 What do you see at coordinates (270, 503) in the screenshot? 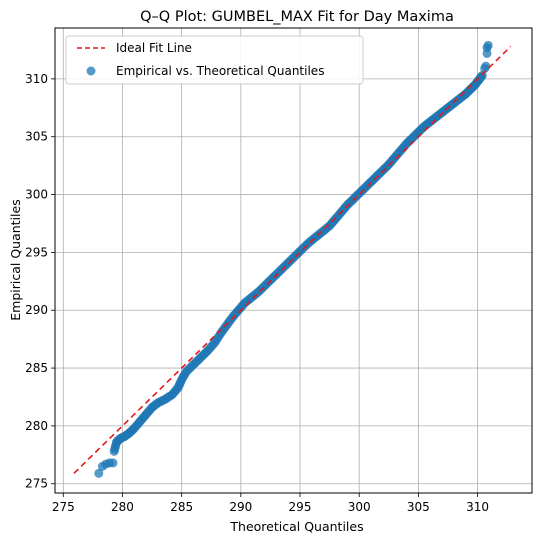
I see `x-axis-ticks: 275 280 285 290 295 300 305 310` at bounding box center [270, 503].